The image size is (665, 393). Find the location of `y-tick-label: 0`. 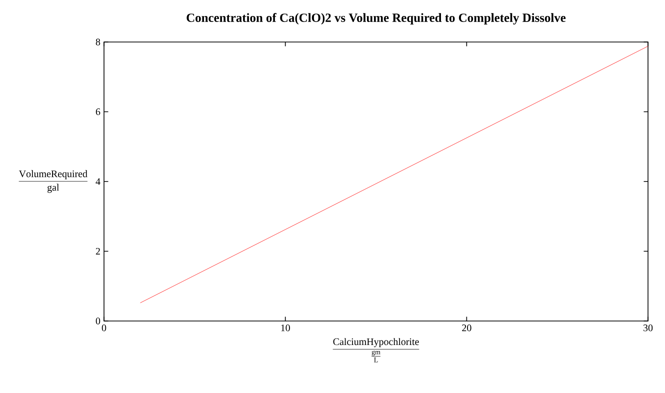

y-tick-label: 0 is located at coordinates (98, 321).